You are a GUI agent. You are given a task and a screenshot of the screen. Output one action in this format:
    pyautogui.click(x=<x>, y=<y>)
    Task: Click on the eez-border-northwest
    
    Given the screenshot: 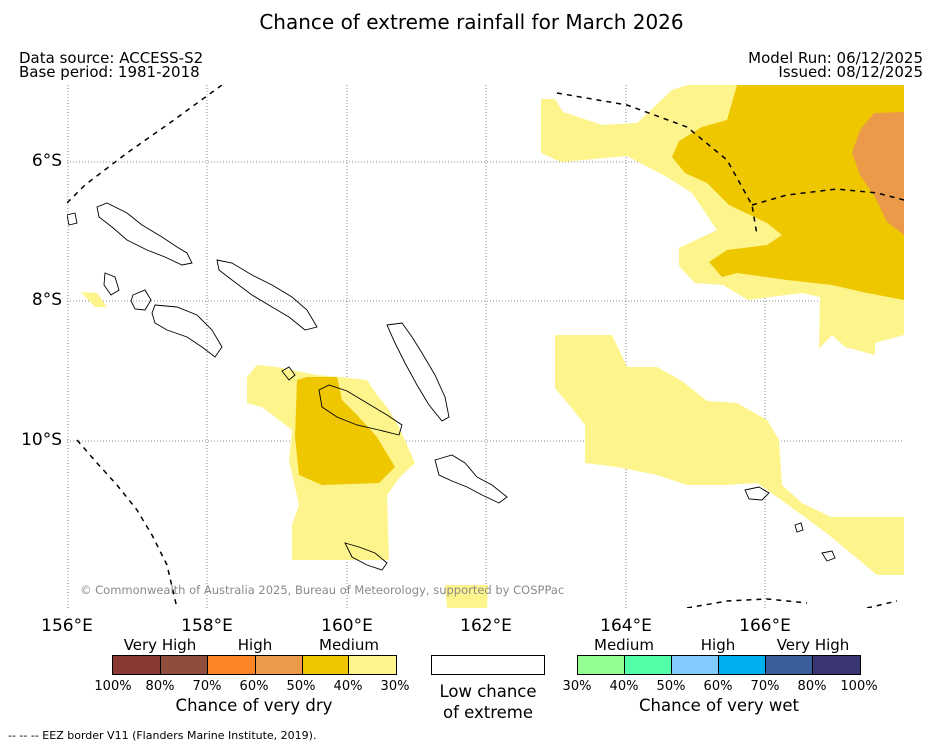 What is the action you would take?
    pyautogui.click(x=145, y=144)
    